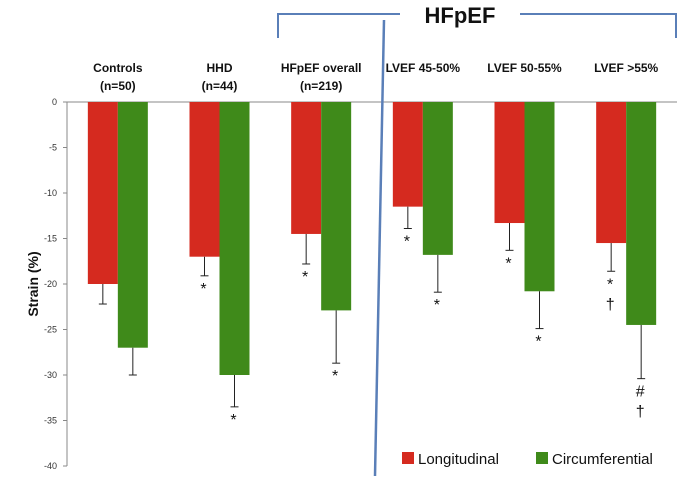 The image size is (687, 479). Describe the element at coordinates (640, 392) in the screenshot. I see `significance-mark: #` at that location.